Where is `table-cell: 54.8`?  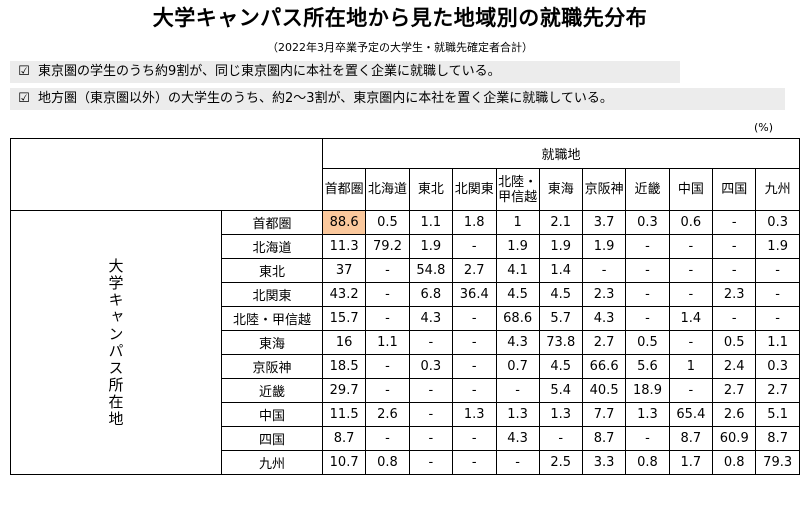 table-cell: 54.8 is located at coordinates (430, 270).